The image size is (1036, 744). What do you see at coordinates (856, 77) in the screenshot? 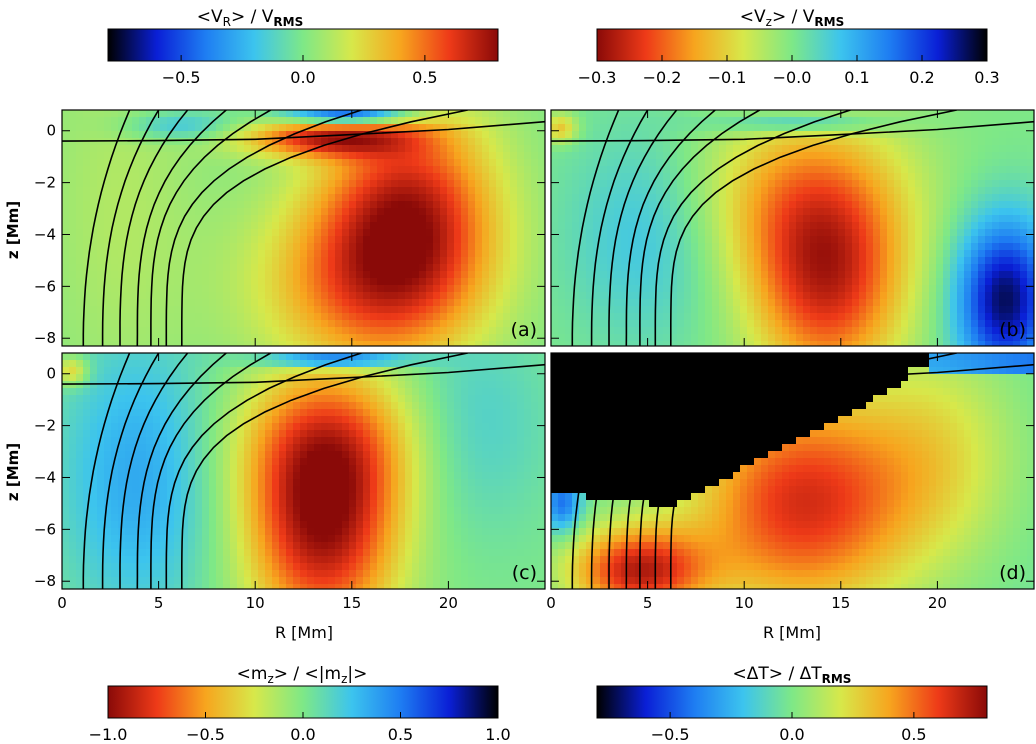
I see `cb-vz-tick-label: 0.1` at bounding box center [856, 77].